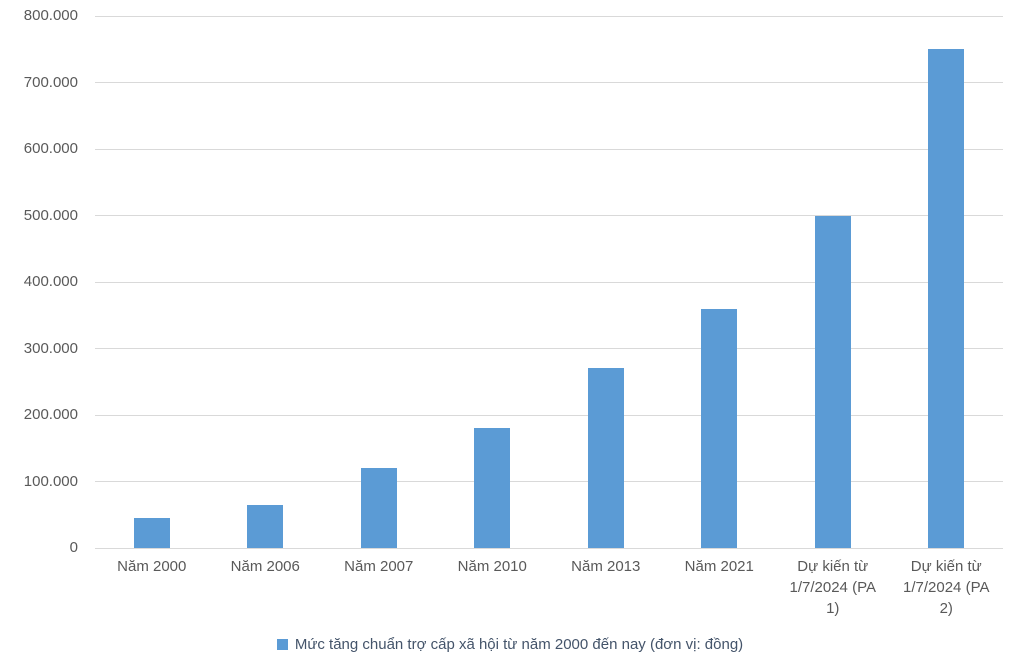  What do you see at coordinates (492, 566) in the screenshot?
I see `x-tick-label: Năm 2010` at bounding box center [492, 566].